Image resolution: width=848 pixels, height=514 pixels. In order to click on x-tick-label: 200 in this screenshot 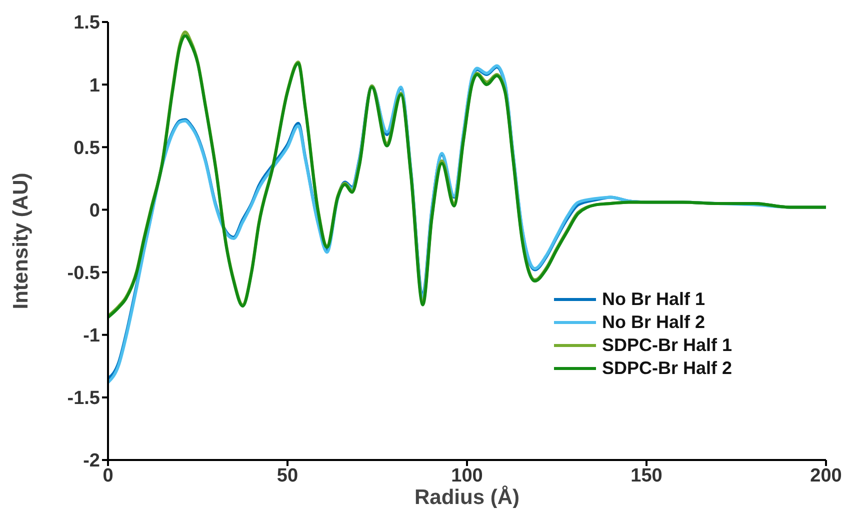, I will do `click(826, 475)`.